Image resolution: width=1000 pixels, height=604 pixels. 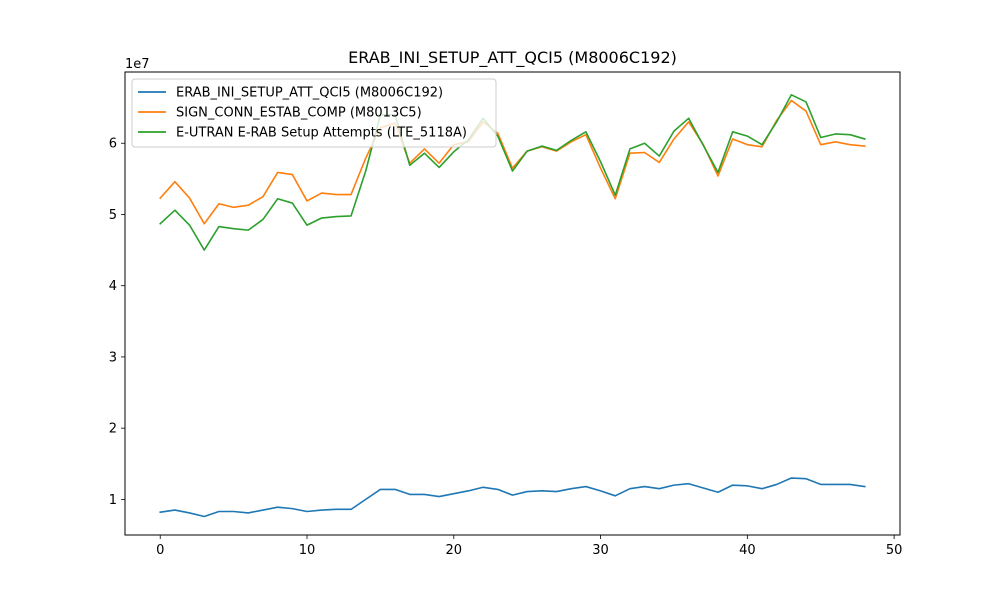 I want to click on y-tick-label: 4, so click(x=113, y=286).